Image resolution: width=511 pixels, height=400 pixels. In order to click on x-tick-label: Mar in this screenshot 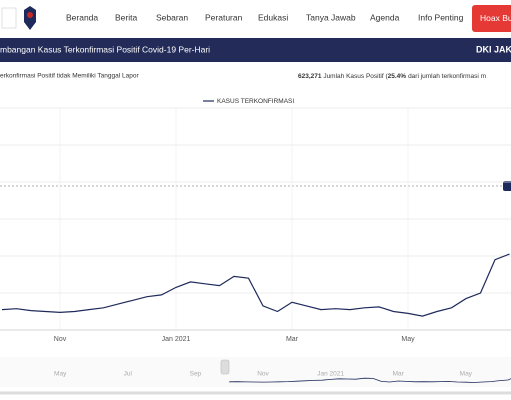, I will do `click(292, 339)`.